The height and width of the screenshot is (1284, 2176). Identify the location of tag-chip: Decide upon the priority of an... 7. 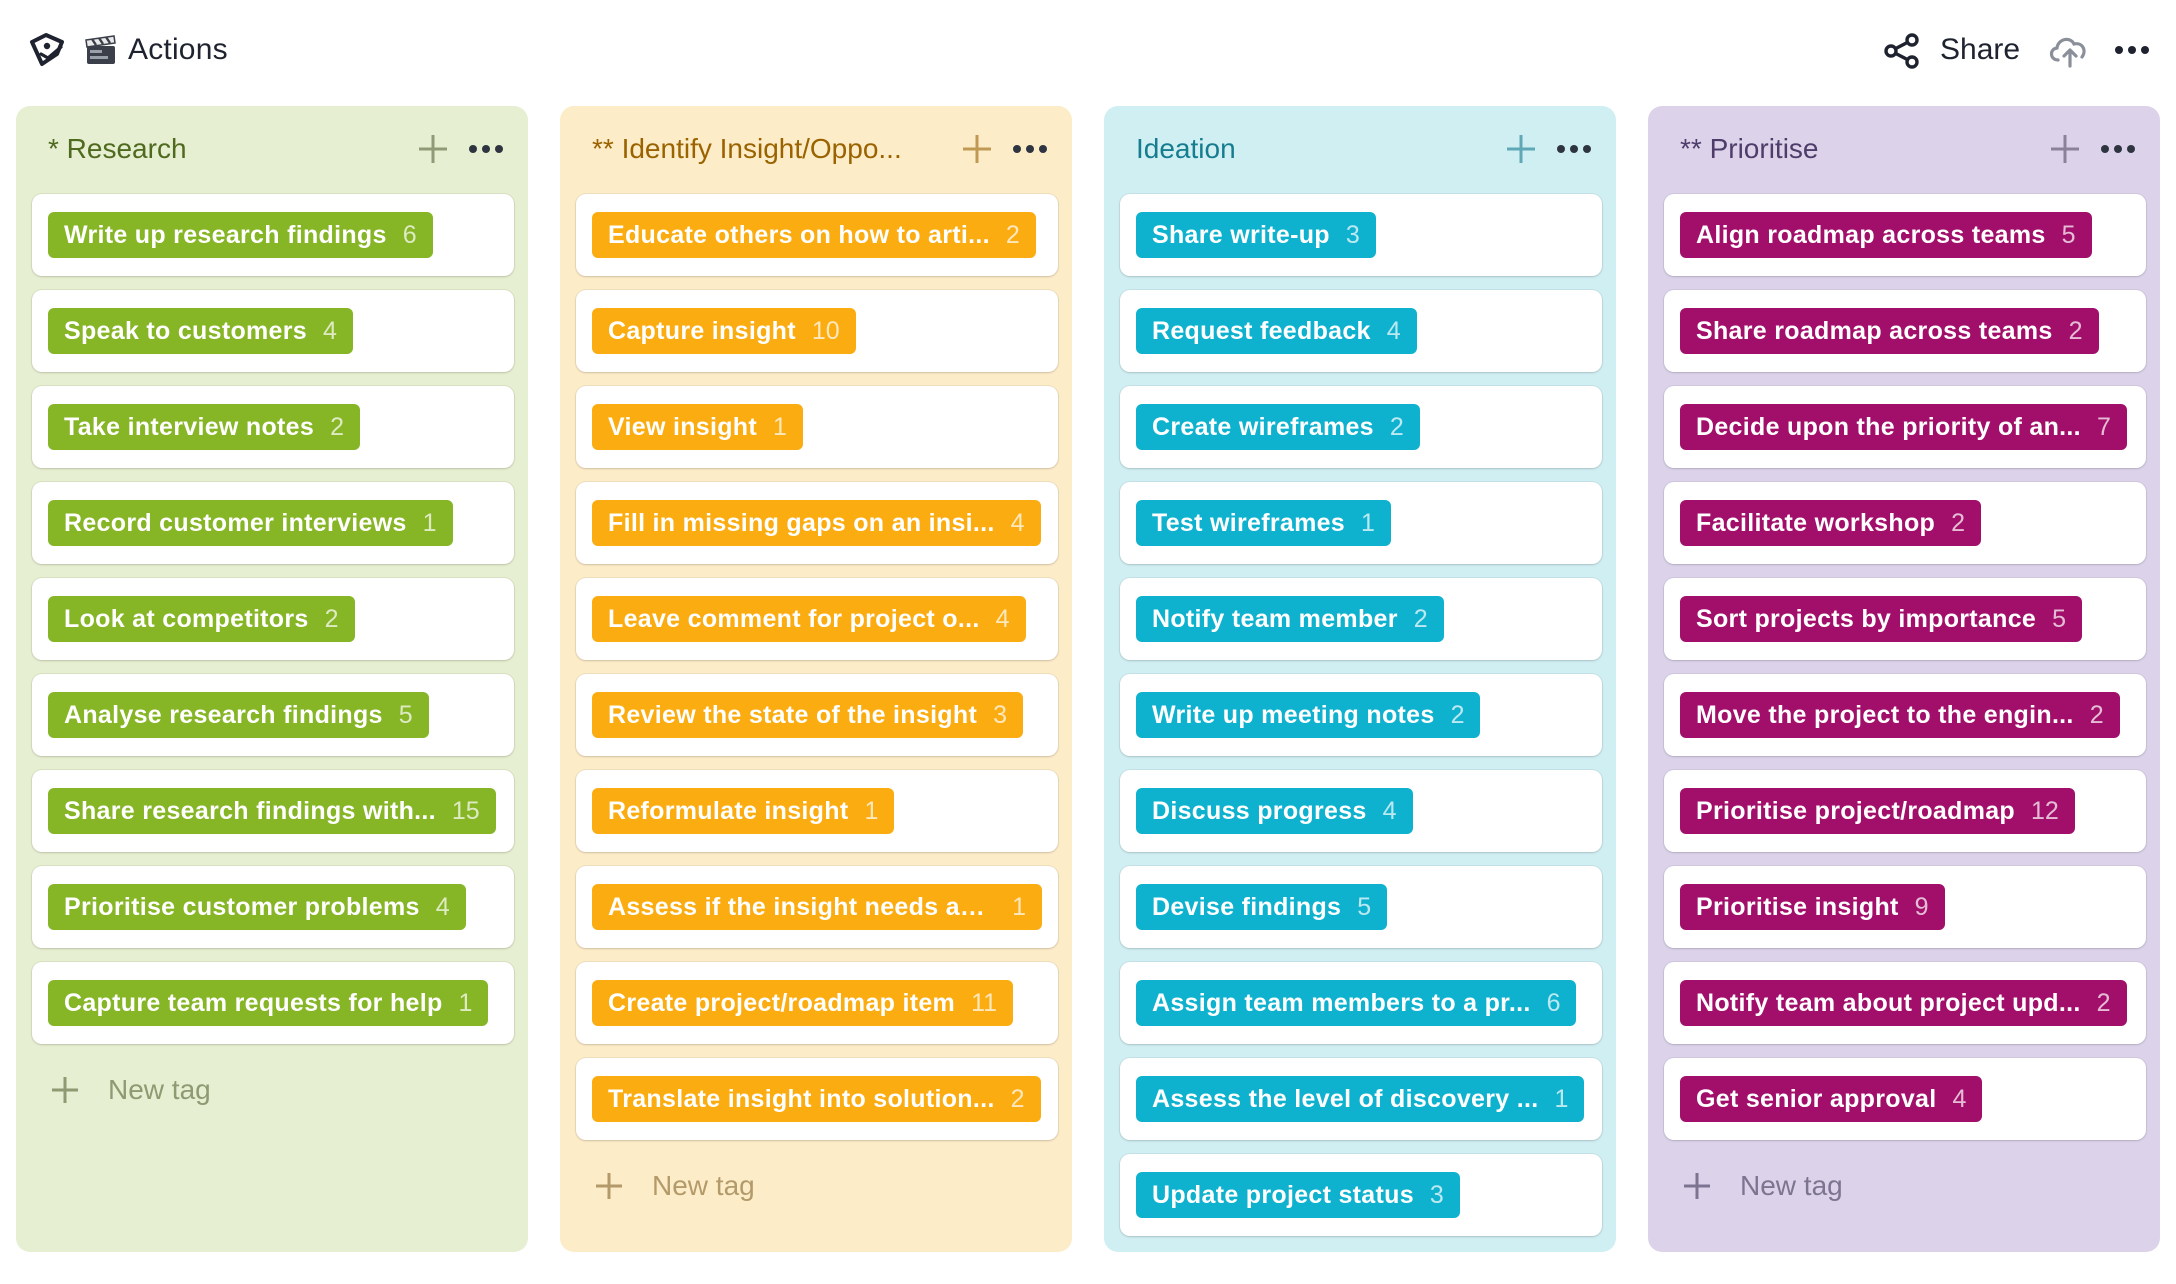
(1903, 427).